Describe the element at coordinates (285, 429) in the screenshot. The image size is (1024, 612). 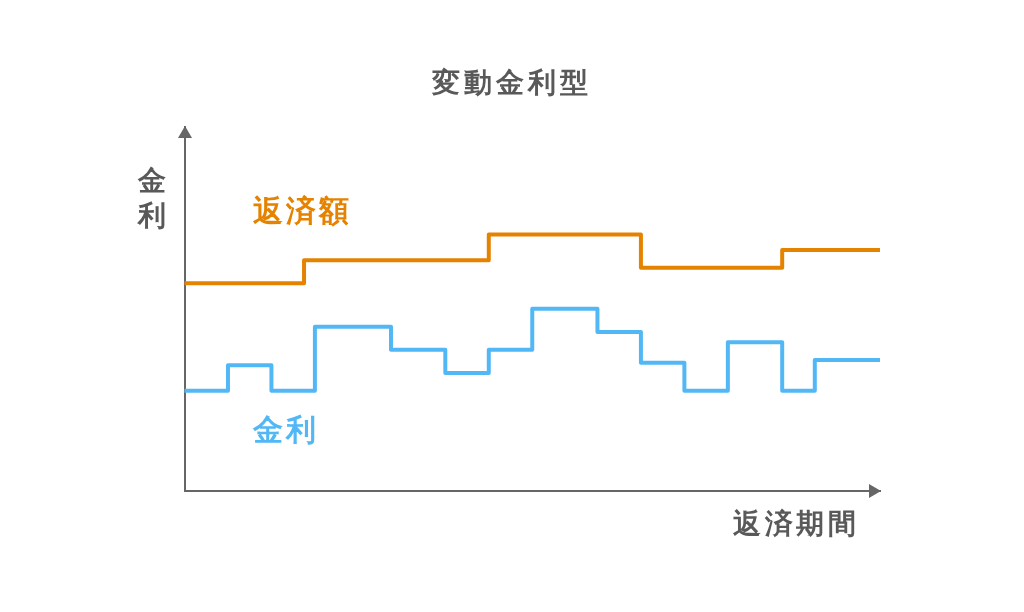
I see `series-label: 金利` at that location.